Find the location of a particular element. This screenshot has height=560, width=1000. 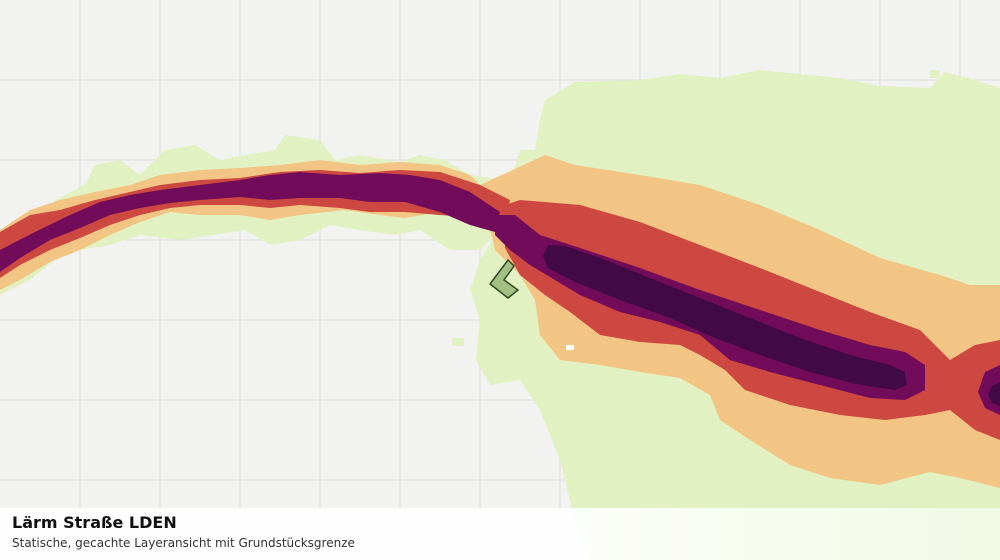

noise-band-highest is located at coordinates (725, 317).